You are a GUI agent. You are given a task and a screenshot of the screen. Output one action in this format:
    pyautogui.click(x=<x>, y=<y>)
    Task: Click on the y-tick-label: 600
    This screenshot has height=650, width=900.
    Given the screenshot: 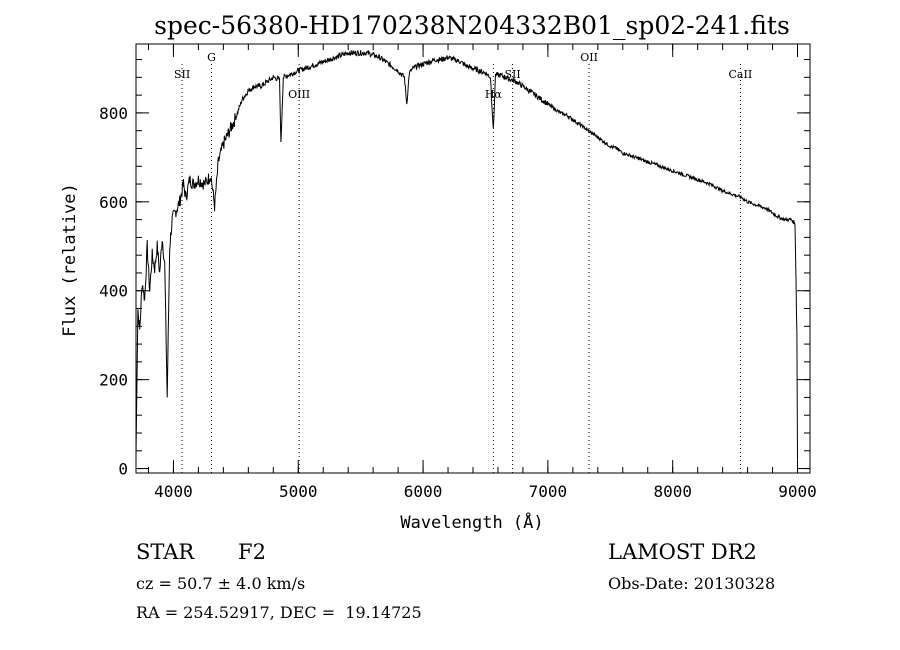 What is the action you would take?
    pyautogui.click(x=113, y=202)
    